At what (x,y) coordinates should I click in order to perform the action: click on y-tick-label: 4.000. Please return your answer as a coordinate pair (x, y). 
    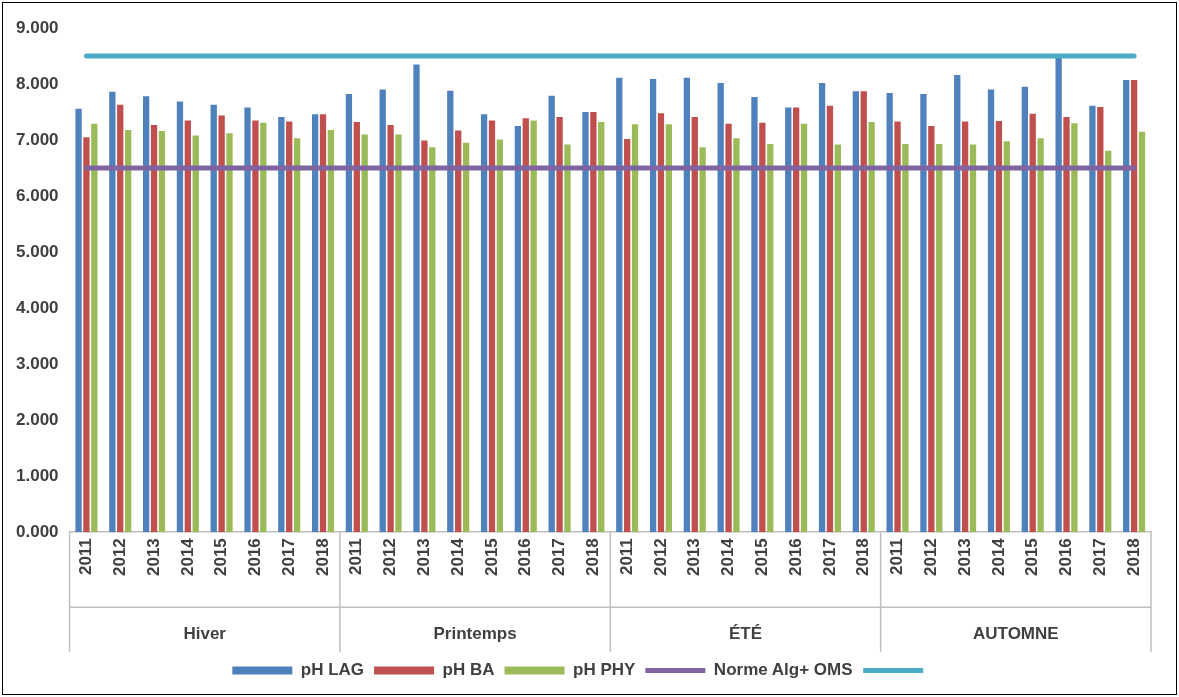
    Looking at the image, I should click on (37, 307).